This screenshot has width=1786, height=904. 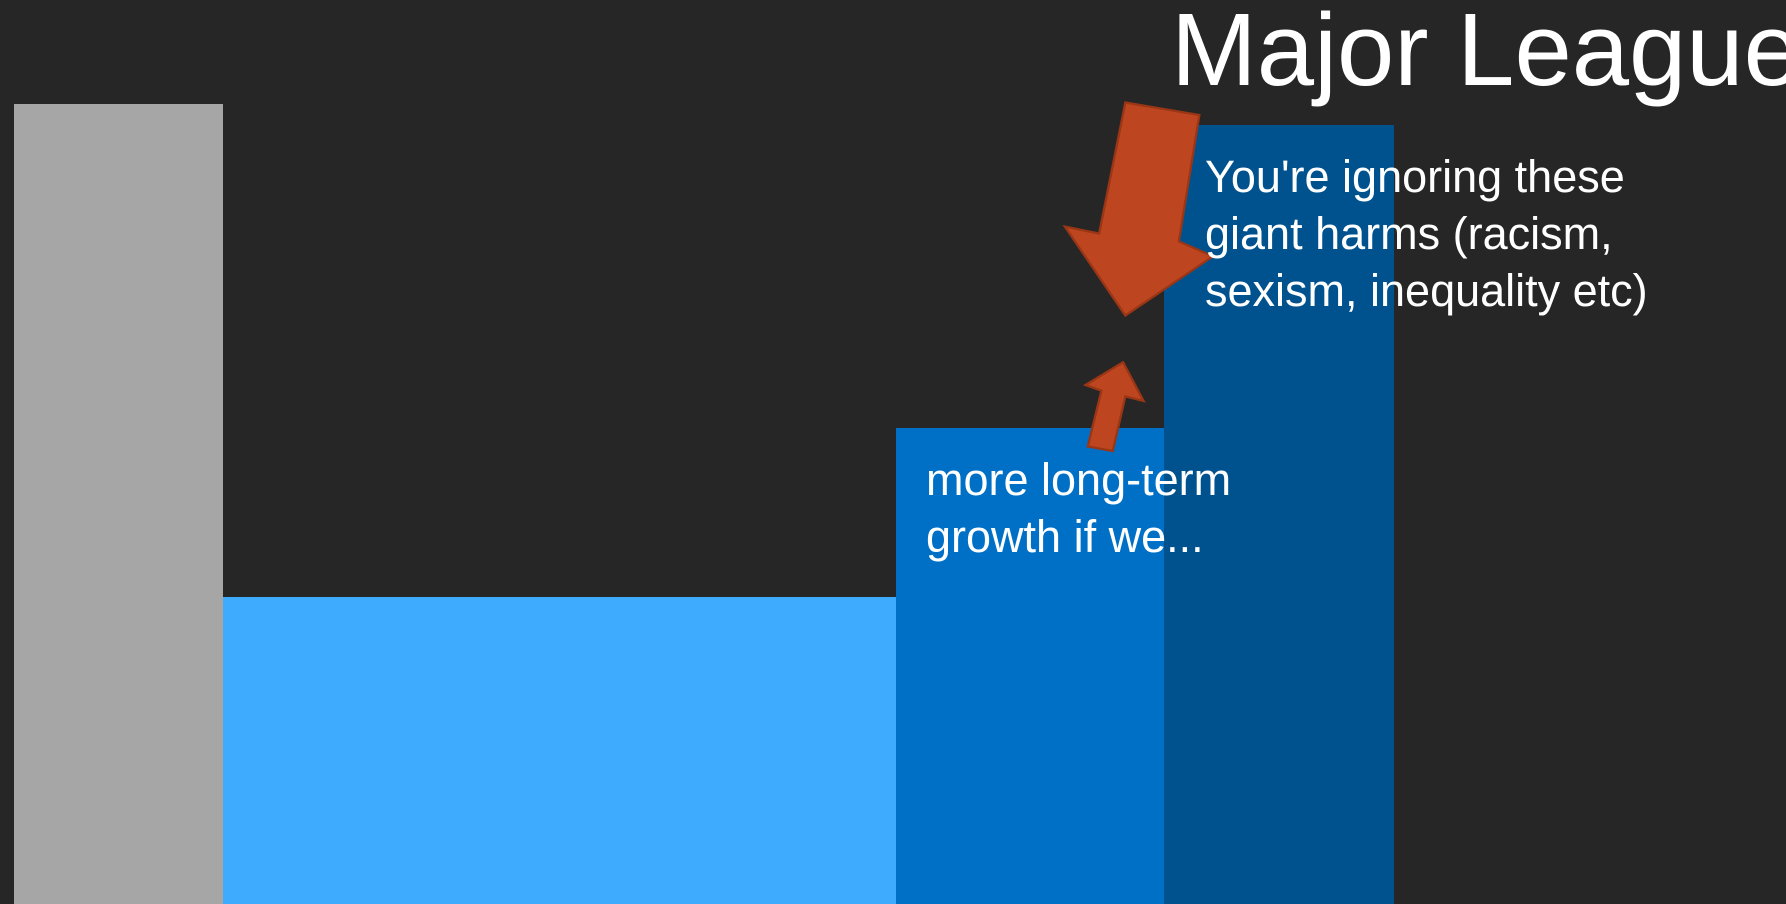 What do you see at coordinates (559, 750) in the screenshot?
I see `light-blue-block` at bounding box center [559, 750].